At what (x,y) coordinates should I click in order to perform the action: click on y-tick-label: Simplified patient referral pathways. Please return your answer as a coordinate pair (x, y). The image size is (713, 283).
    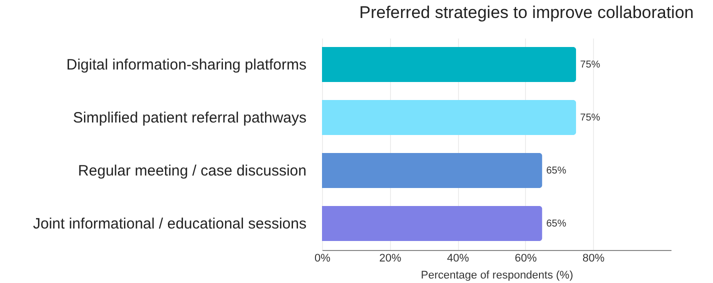
    Looking at the image, I should click on (189, 118).